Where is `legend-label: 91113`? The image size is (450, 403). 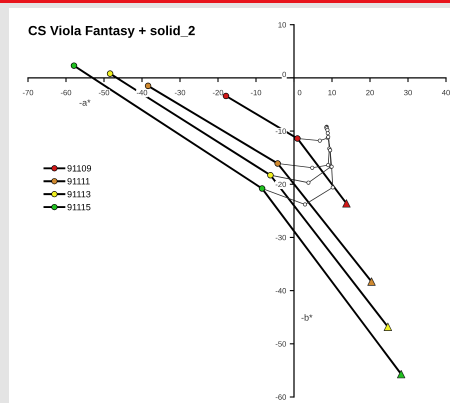 legend-label: 91113 is located at coordinates (78, 194).